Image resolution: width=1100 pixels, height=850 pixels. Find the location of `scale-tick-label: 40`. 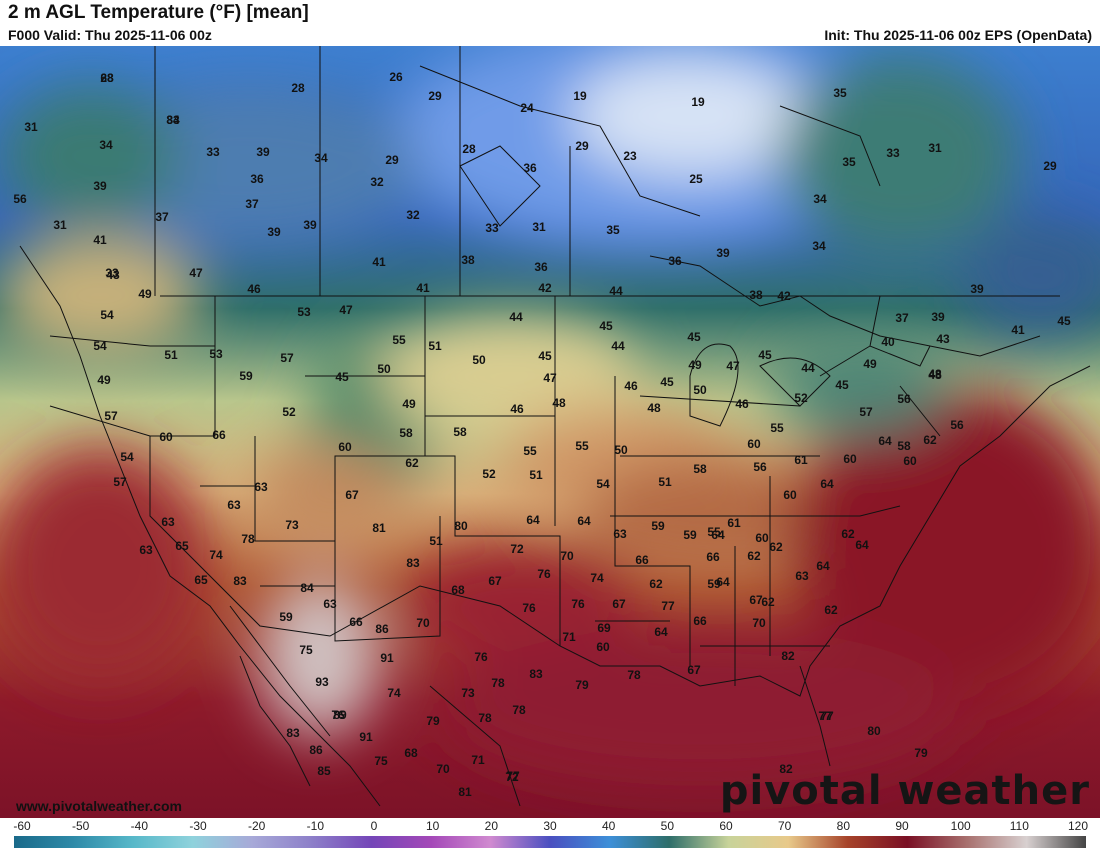

scale-tick-label: 40 is located at coordinates (608, 826).